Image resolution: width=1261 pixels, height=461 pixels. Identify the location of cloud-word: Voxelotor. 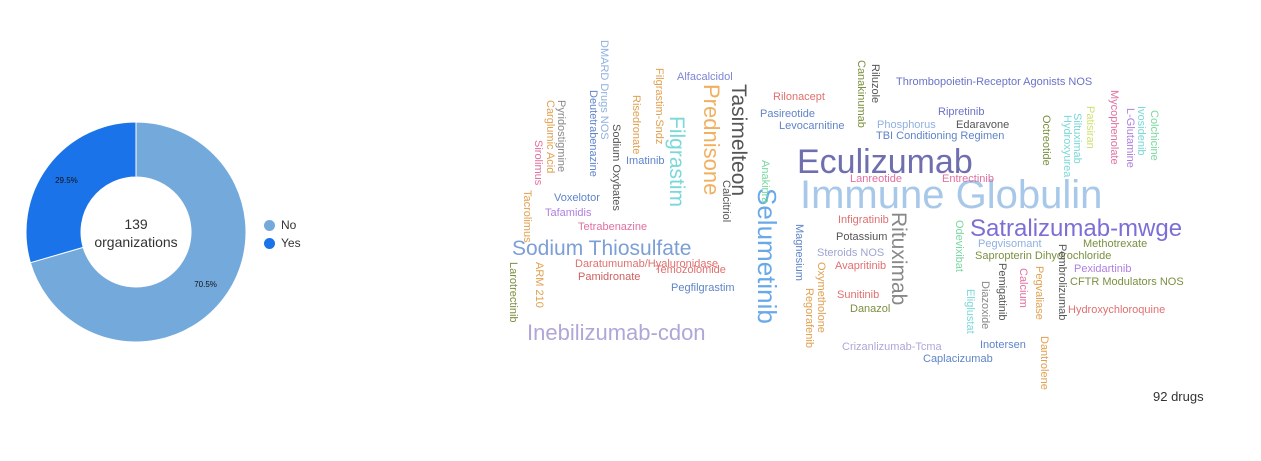
(577, 198).